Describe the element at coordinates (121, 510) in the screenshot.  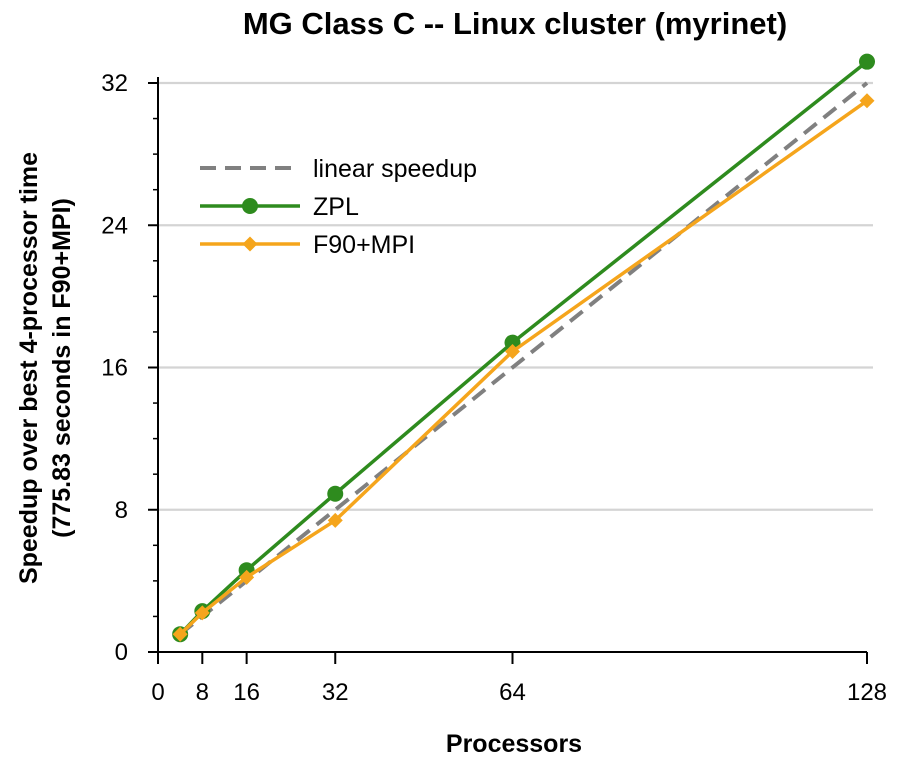
I see `y-tick-label: 8` at that location.